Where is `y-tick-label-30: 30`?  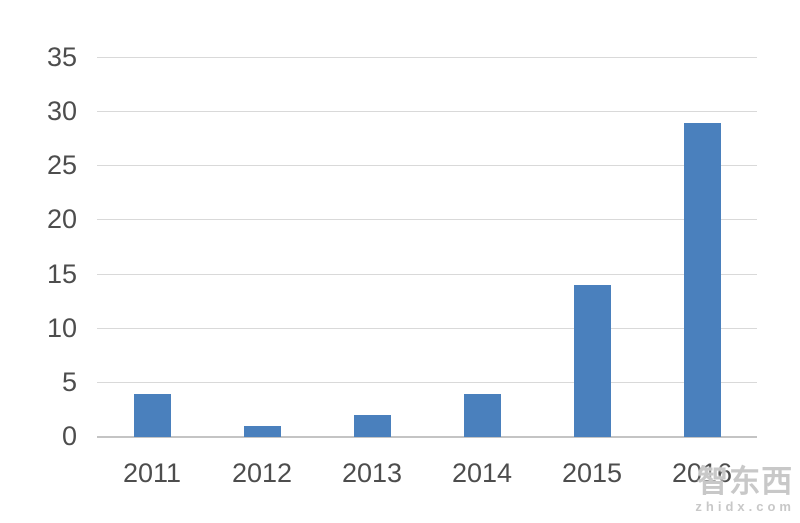 y-tick-label-30: 30 is located at coordinates (61, 111).